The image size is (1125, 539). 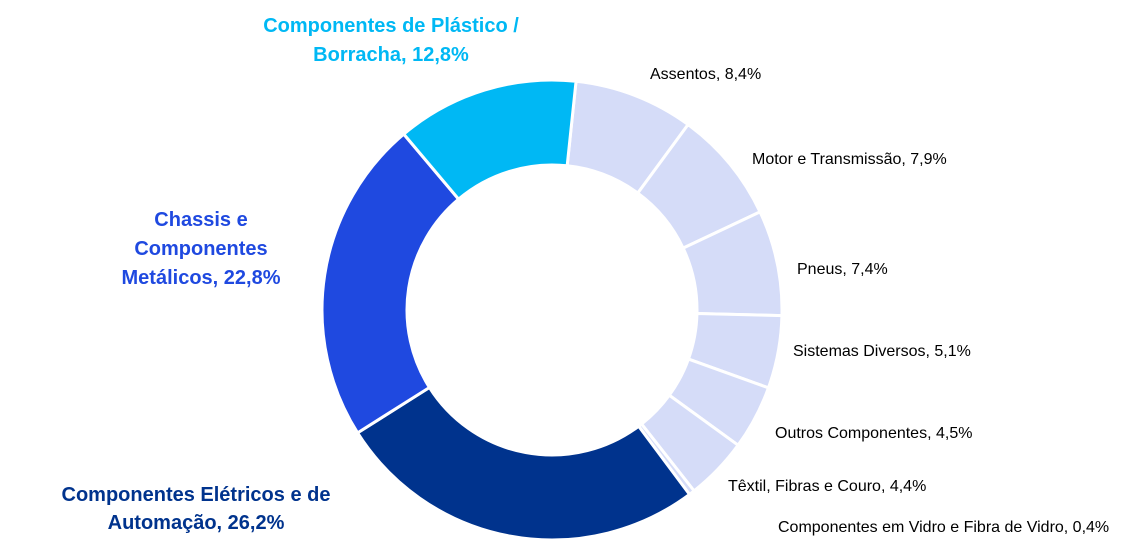 I want to click on data-label: Sistemas Diversos, 5,1%, so click(x=882, y=351).